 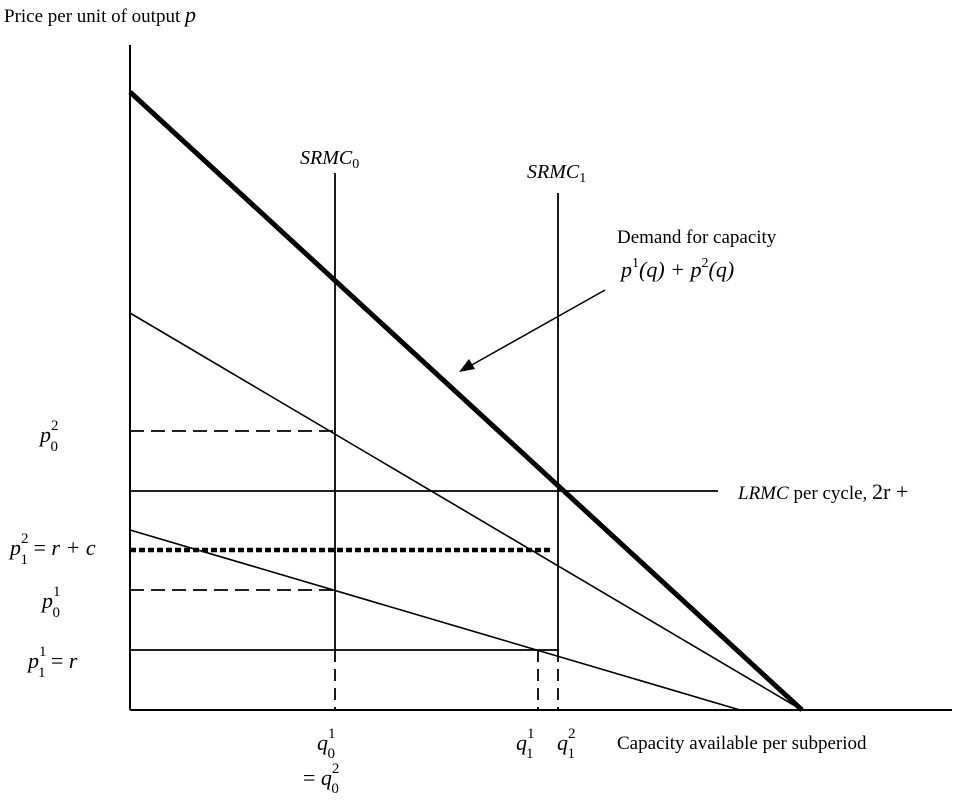 I want to click on demand-label-title: Demand for capacity, so click(x=697, y=237).